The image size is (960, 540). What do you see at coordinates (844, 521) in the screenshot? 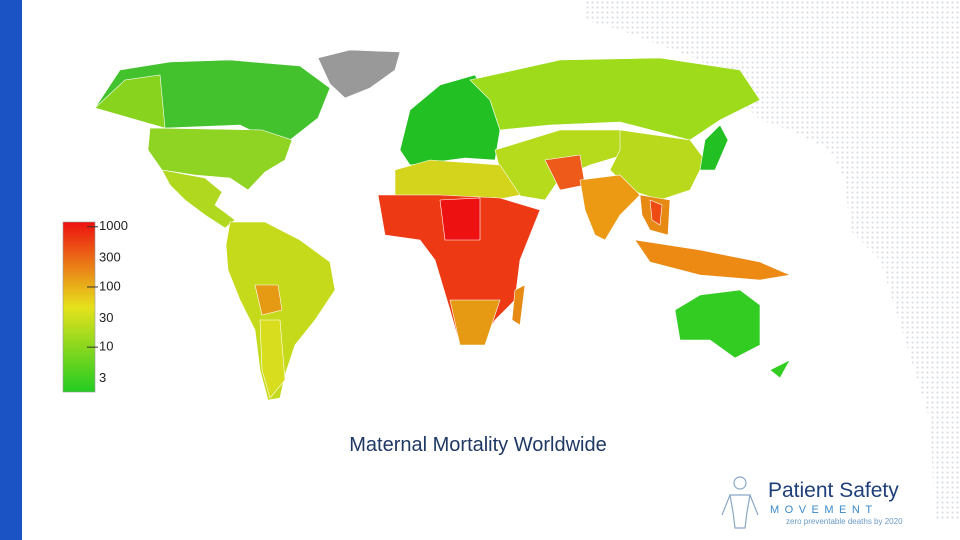
I see `logo-tagline: zero preventable deaths by 2020` at bounding box center [844, 521].